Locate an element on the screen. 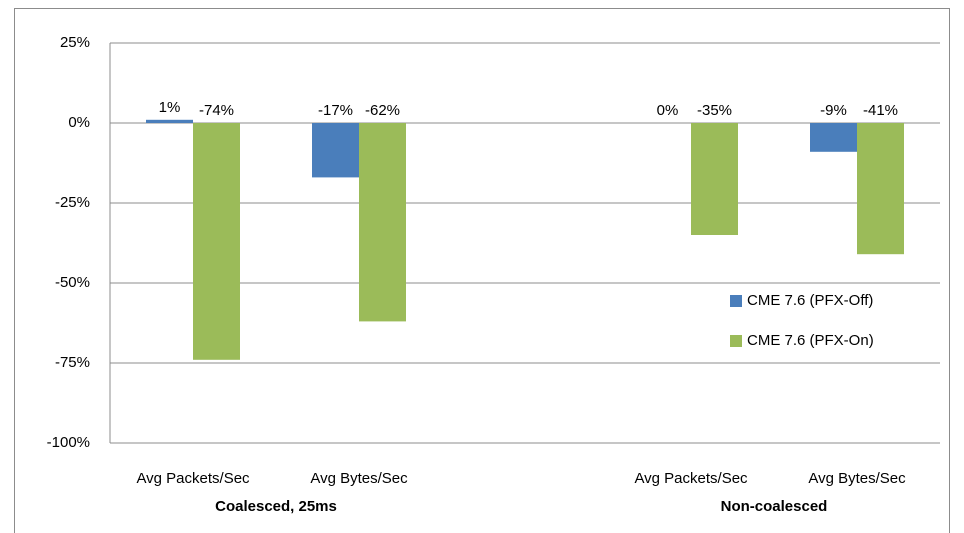 The width and height of the screenshot is (964, 533). value-label: -74% is located at coordinates (216, 110).